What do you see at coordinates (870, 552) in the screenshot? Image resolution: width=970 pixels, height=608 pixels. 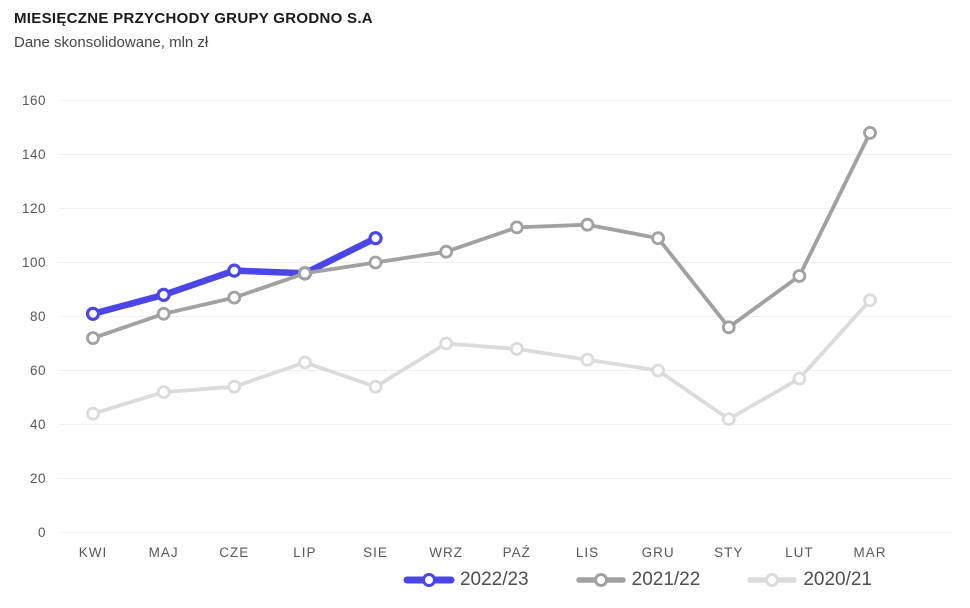 I see `svg-text: MAR` at bounding box center [870, 552].